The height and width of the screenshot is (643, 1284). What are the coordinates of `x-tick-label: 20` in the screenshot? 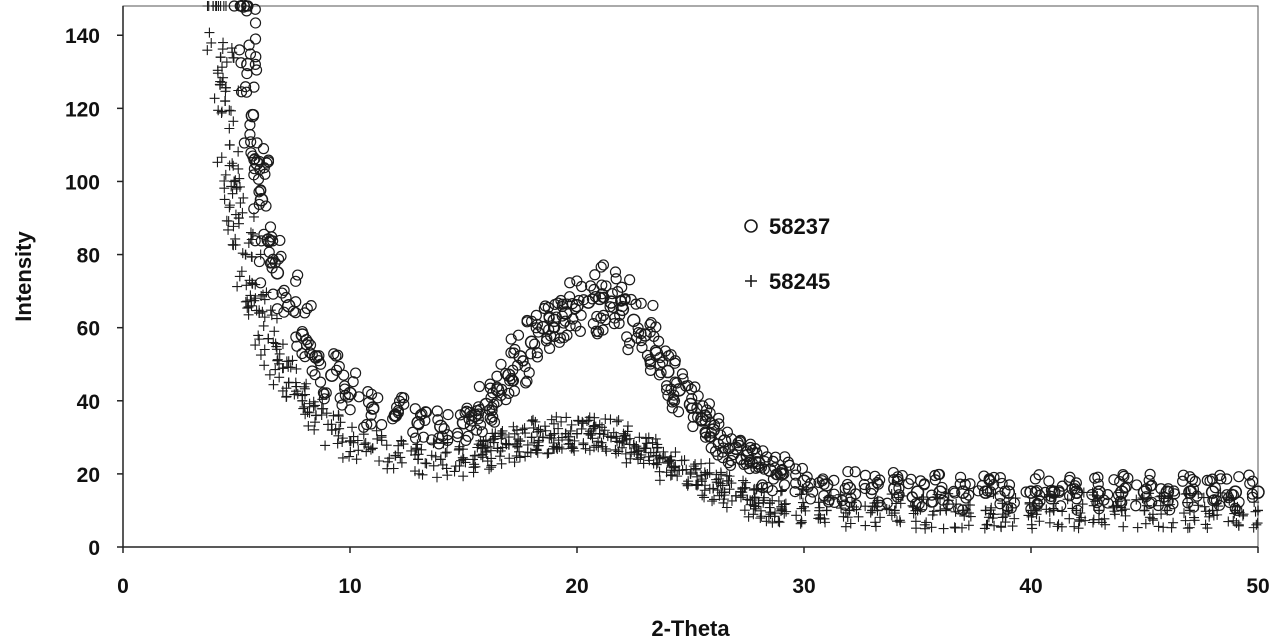 It's located at (576, 586).